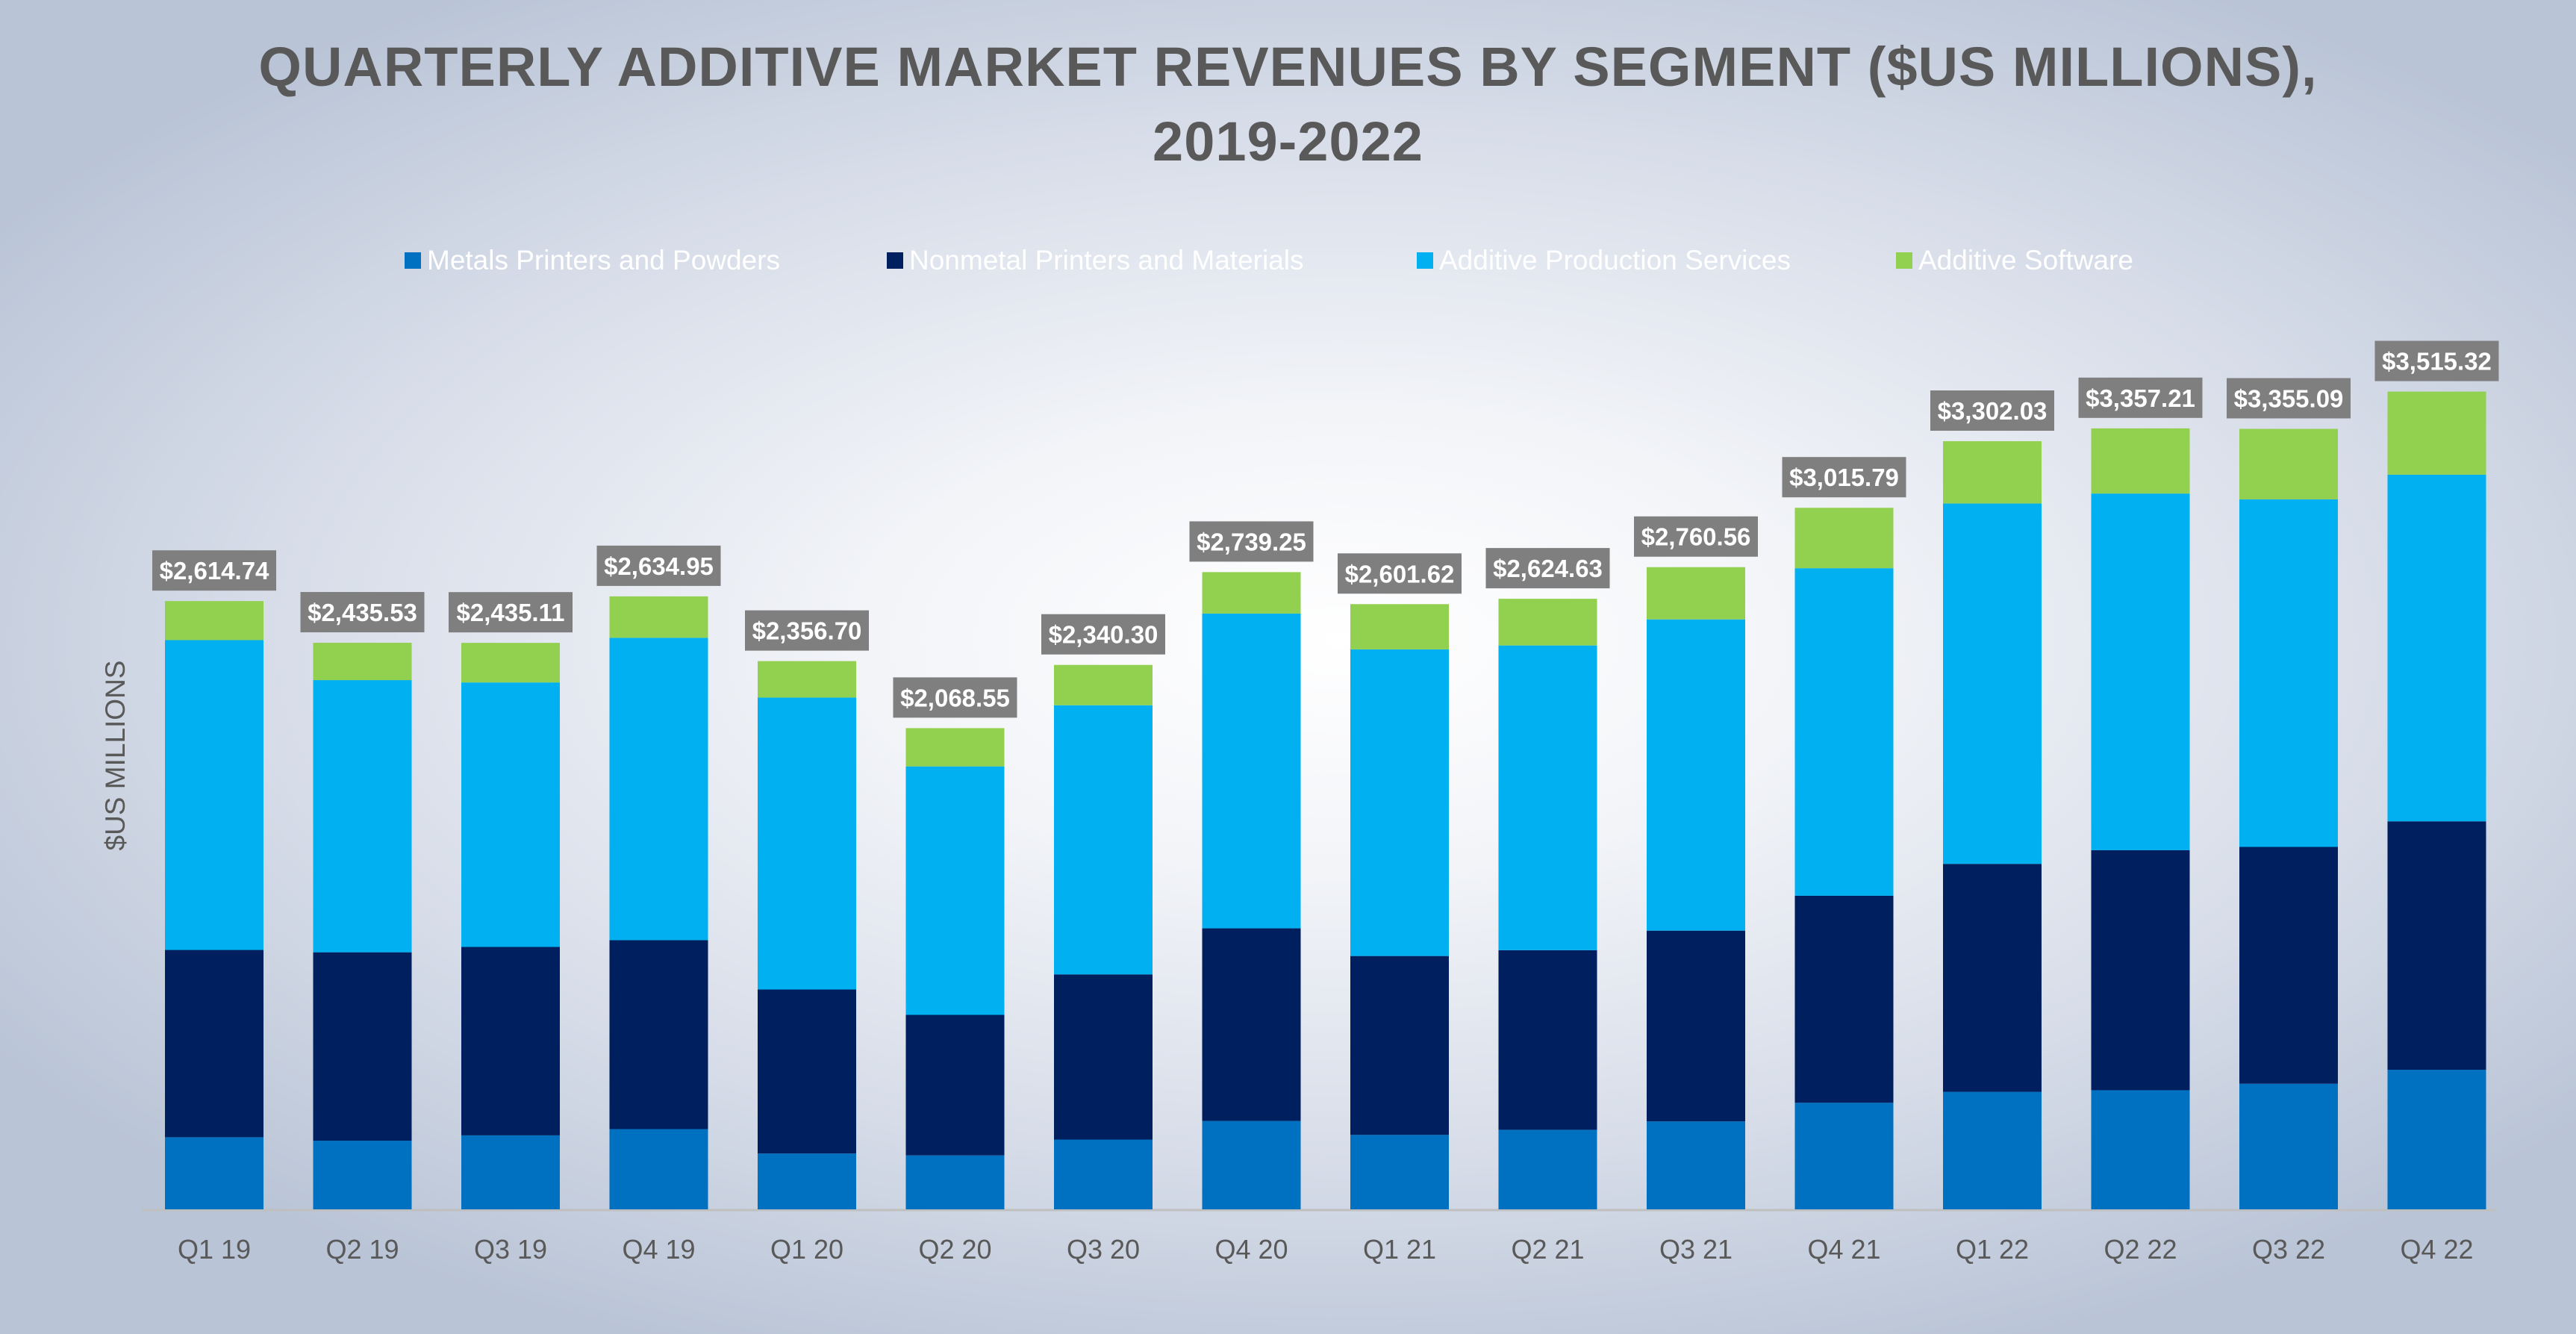  I want to click on x-tick-label: Q4 19, so click(658, 1249).